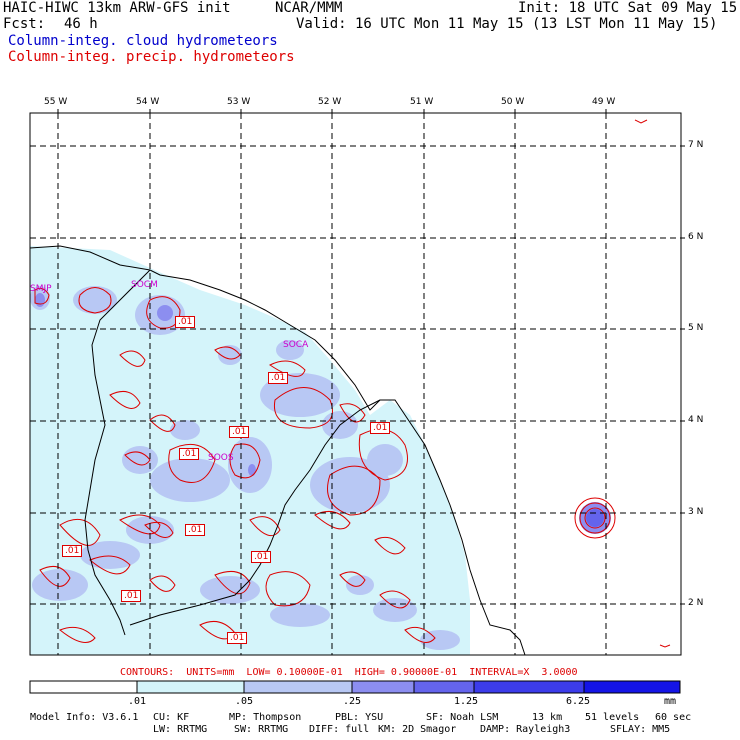  What do you see at coordinates (696, 512) in the screenshot?
I see `lat-label: 3 N` at bounding box center [696, 512].